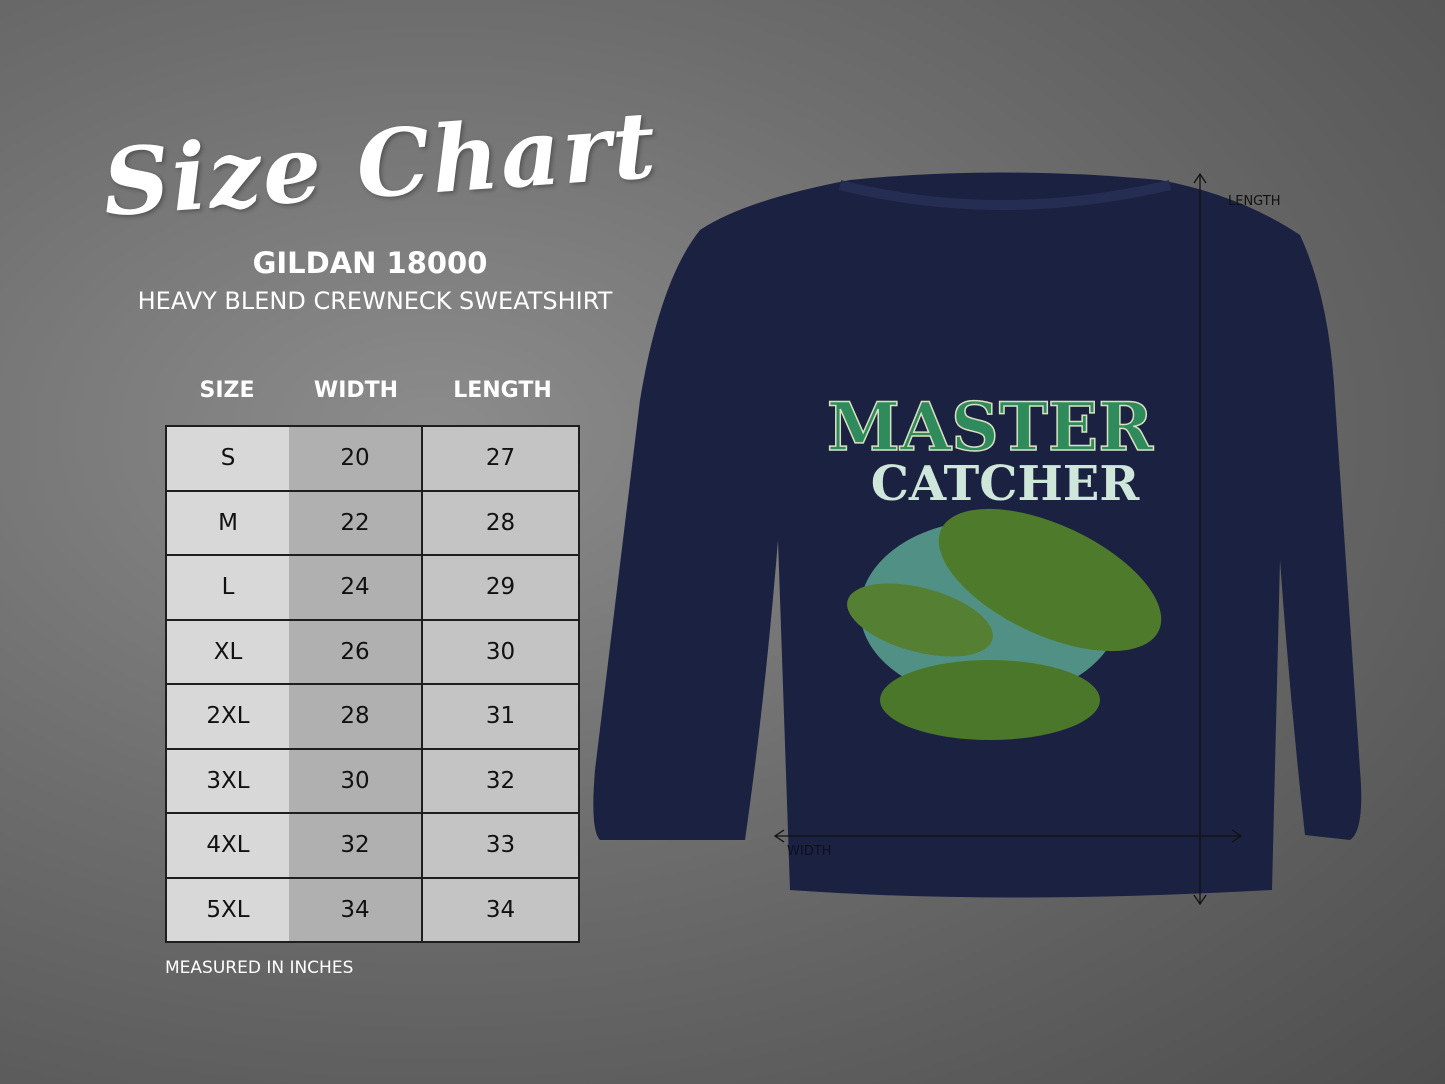 The height and width of the screenshot is (1084, 1445). I want to click on table-row: 4XL 32 33, so click(372, 845).